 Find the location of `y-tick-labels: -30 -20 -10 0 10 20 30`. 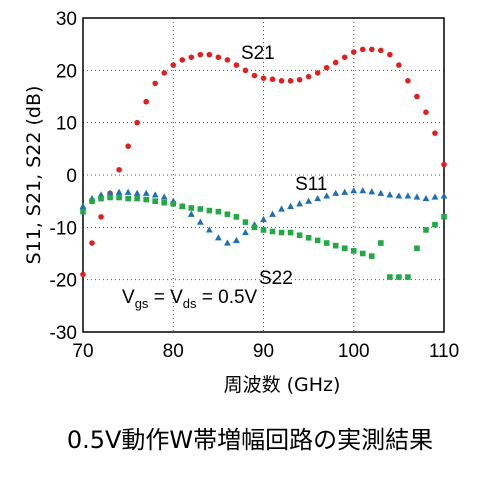

y-tick-labels: -30 -20 -10 0 10 20 30 is located at coordinates (63, 176).